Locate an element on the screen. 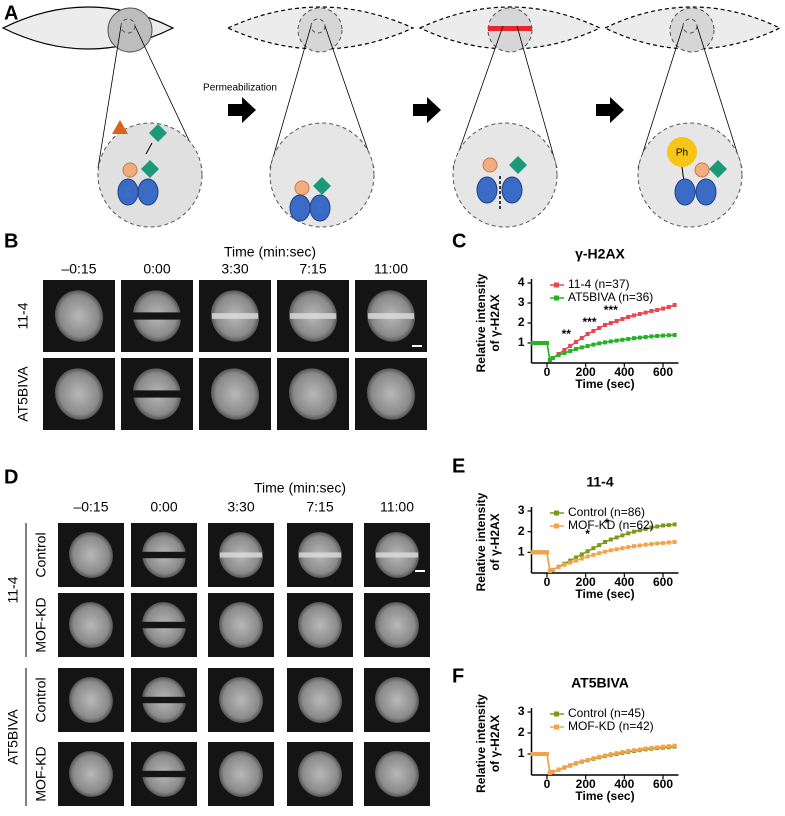 The width and height of the screenshot is (785, 816). y-tick-label: 2 is located at coordinates (521, 322).